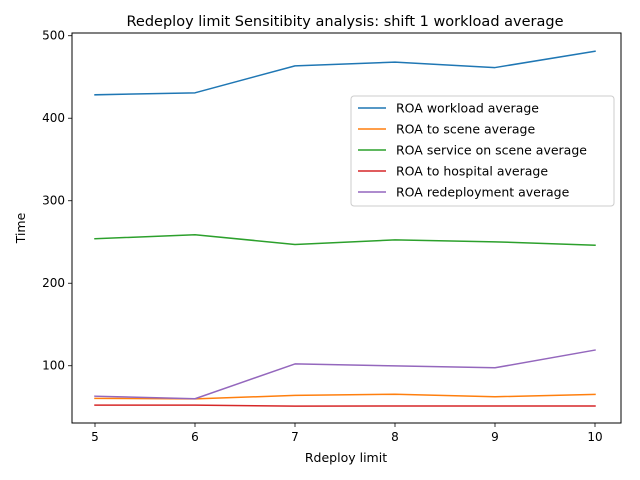 This screenshot has width=640, height=480. Describe the element at coordinates (53, 36) in the screenshot. I see `y-tick-label: 500` at that location.